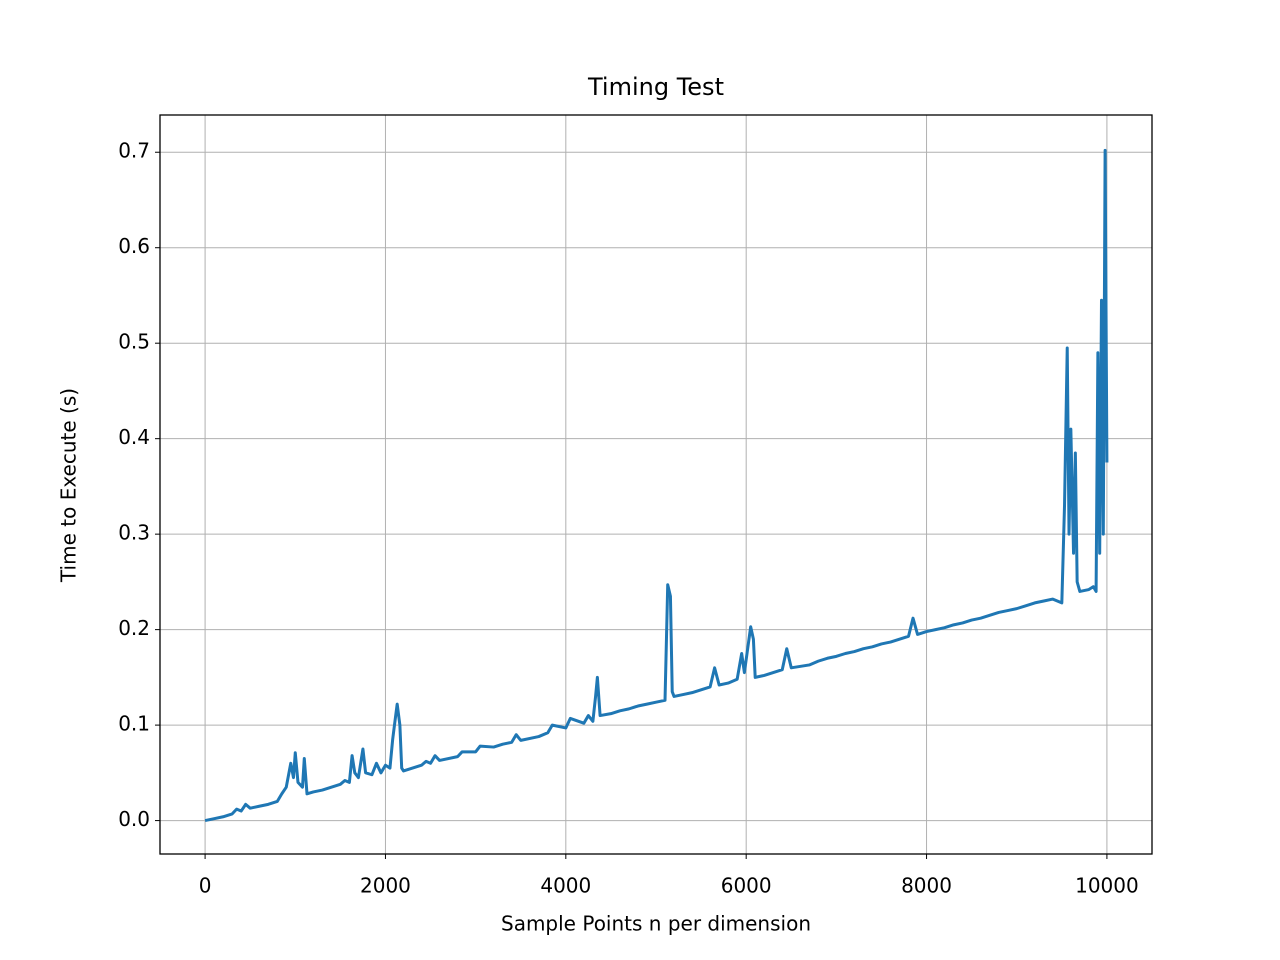 The width and height of the screenshot is (1280, 960). I want to click on y-tick-label: 0.1, so click(134, 724).